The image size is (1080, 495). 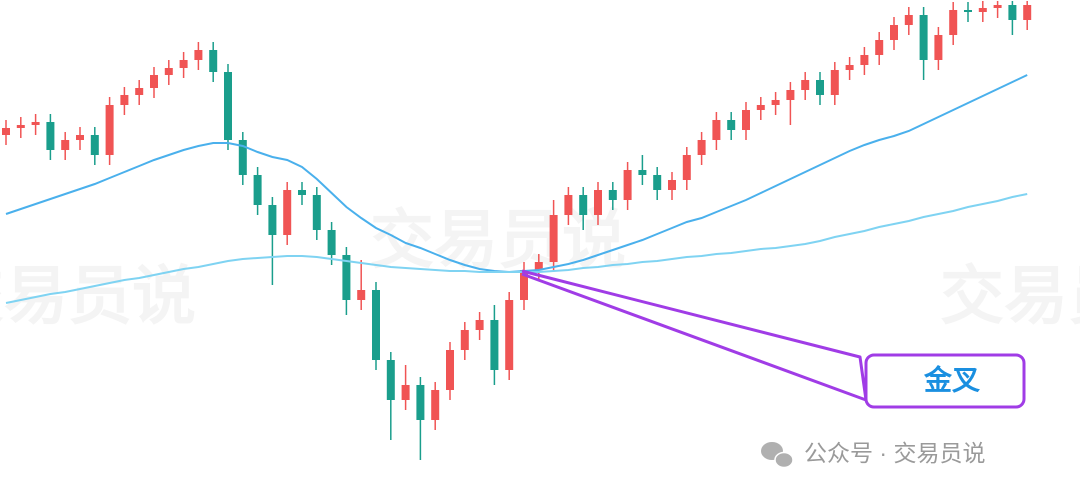 I want to click on source-text: 公众号 · 交易员说, so click(x=894, y=453).